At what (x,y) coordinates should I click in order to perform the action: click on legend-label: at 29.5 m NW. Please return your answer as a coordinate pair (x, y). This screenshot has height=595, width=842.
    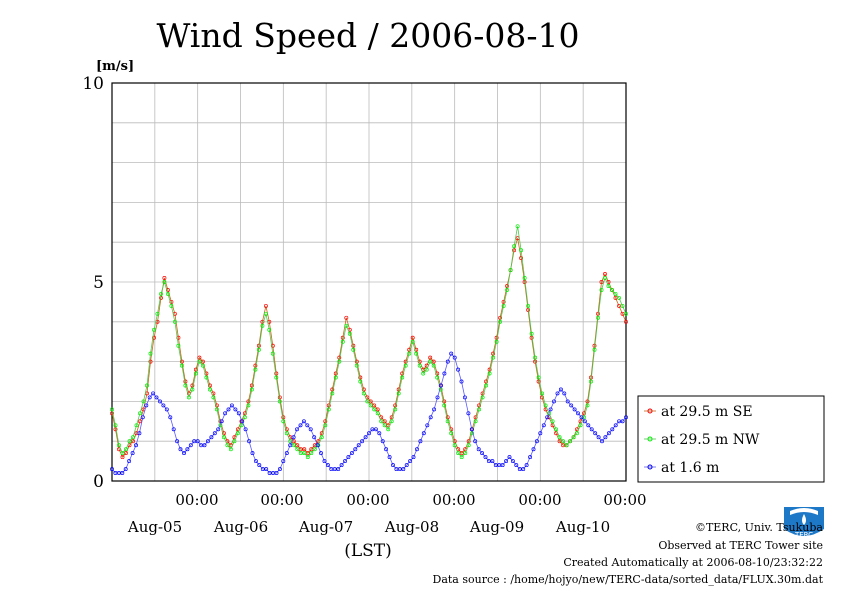
    Looking at the image, I should click on (710, 440).